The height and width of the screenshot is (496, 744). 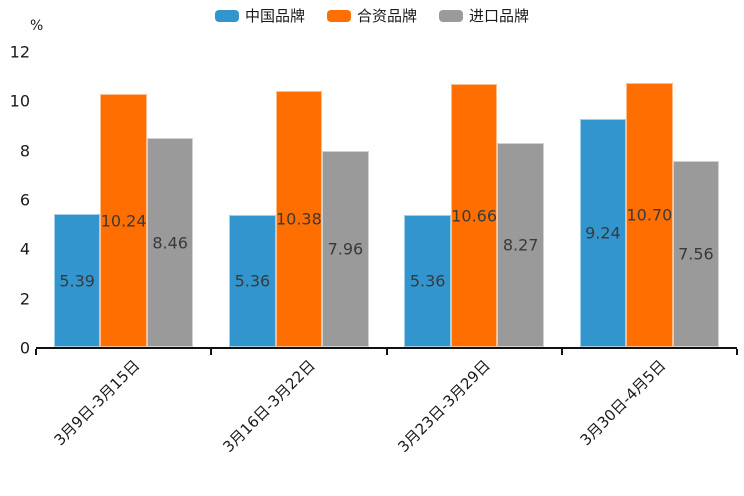 I want to click on bar-进口品牌-group0, so click(x=170, y=242).